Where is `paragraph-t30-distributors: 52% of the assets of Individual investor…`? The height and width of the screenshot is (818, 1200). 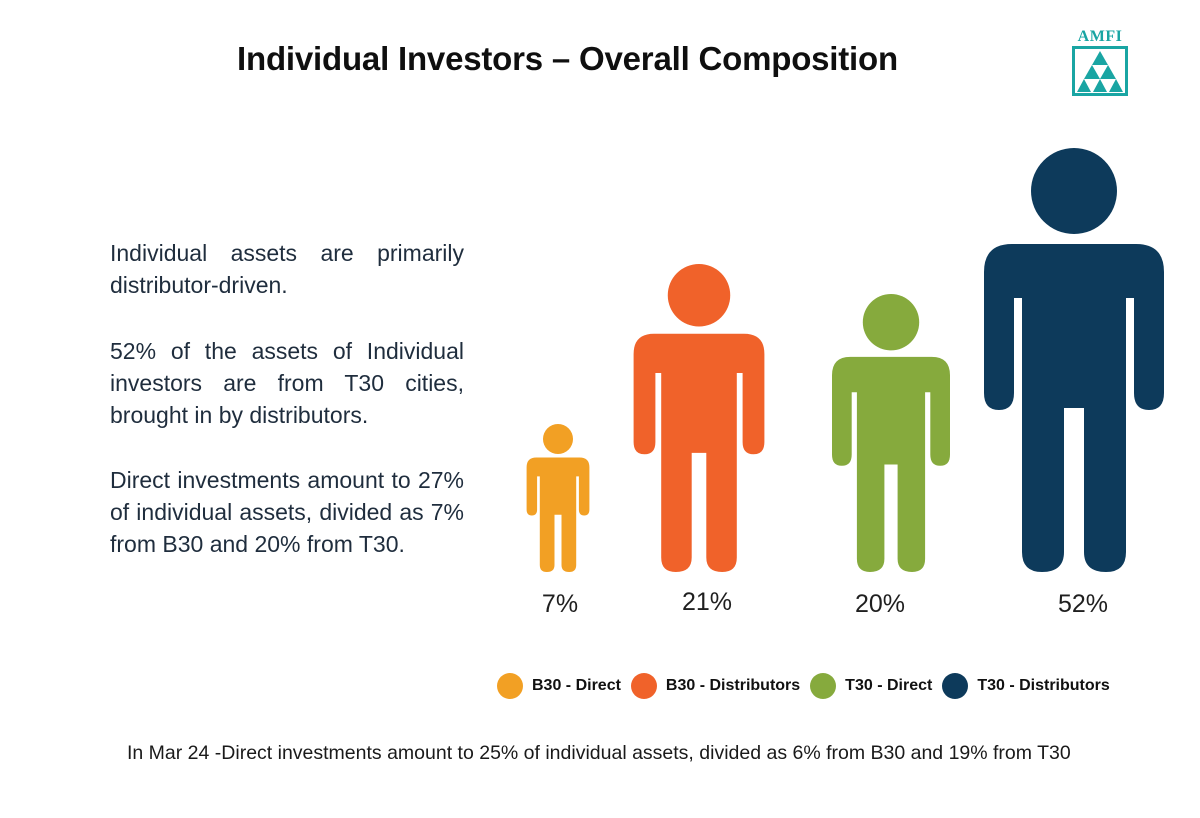 paragraph-t30-distributors: 52% of the assets of Individual investor… is located at coordinates (287, 383).